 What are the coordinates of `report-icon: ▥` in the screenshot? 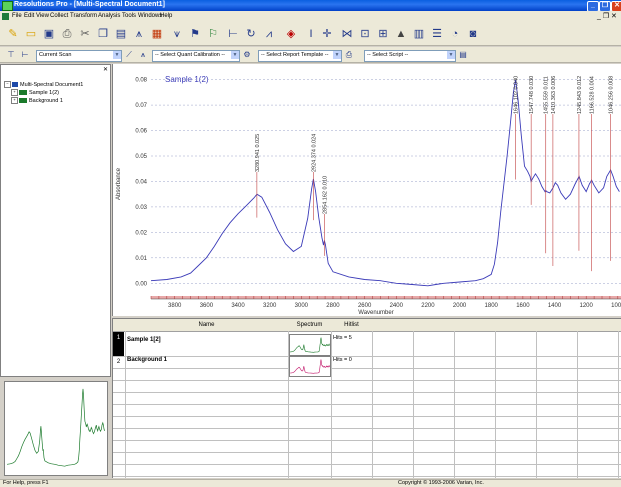 It's located at (419, 34).